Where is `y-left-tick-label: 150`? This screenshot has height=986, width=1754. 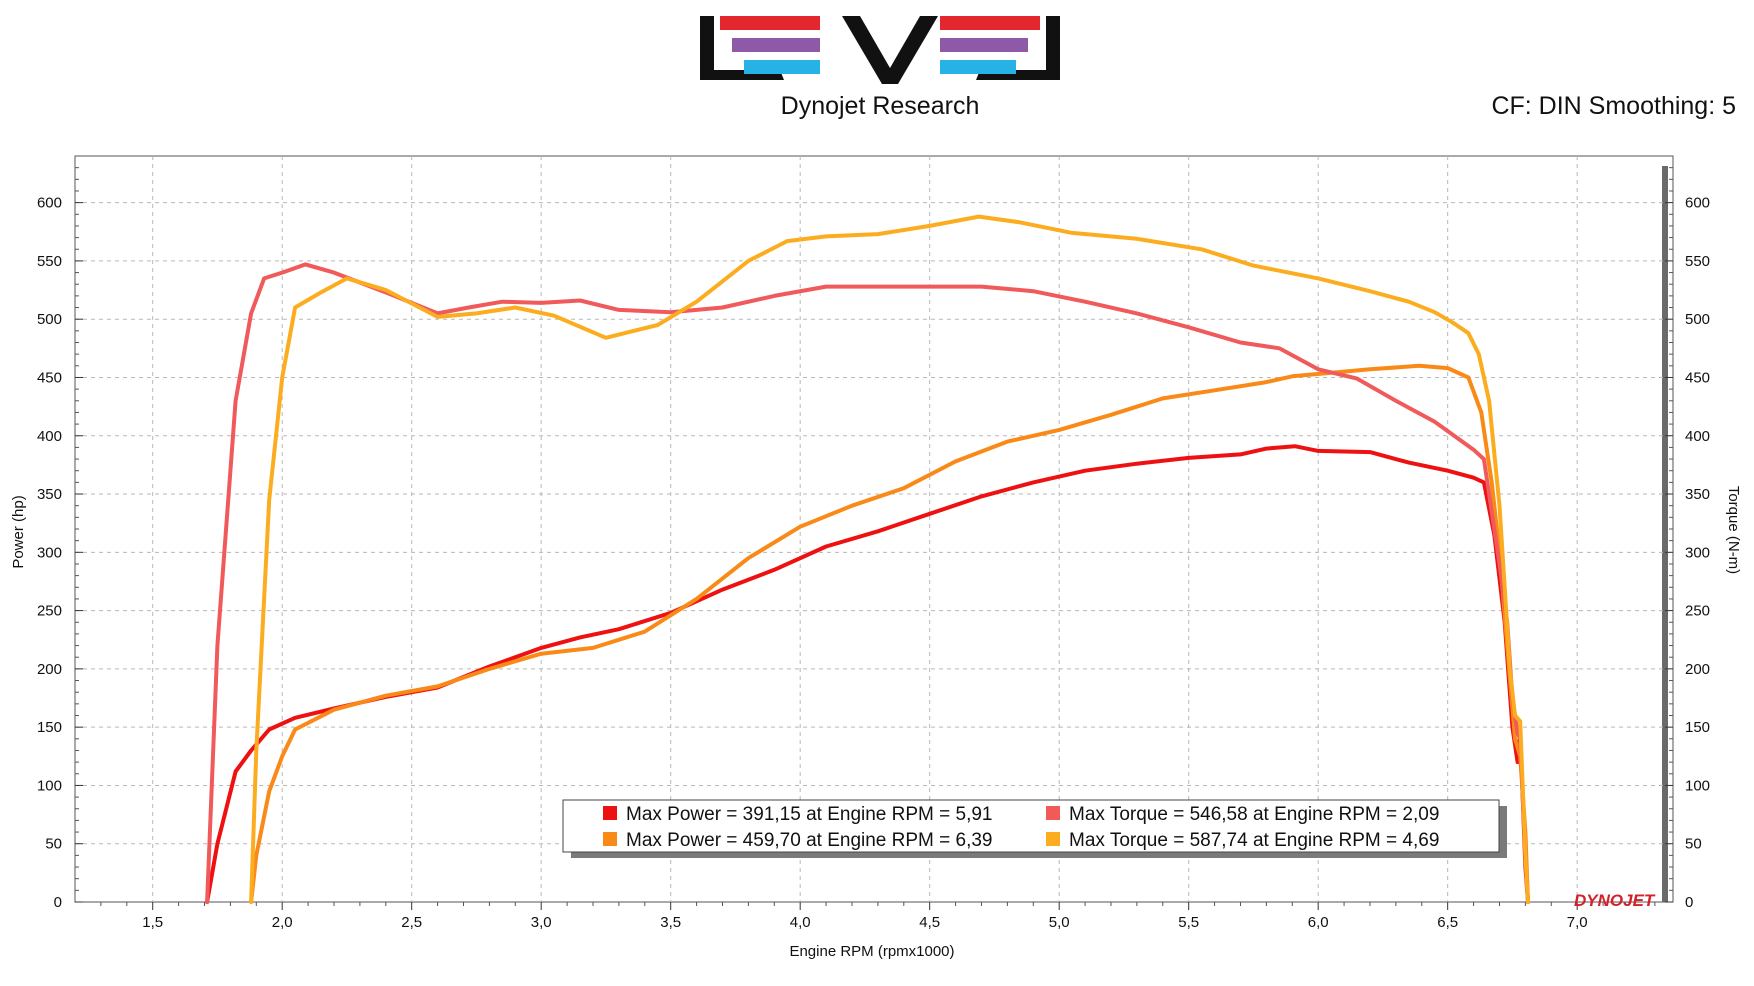 y-left-tick-label: 150 is located at coordinates (49, 727).